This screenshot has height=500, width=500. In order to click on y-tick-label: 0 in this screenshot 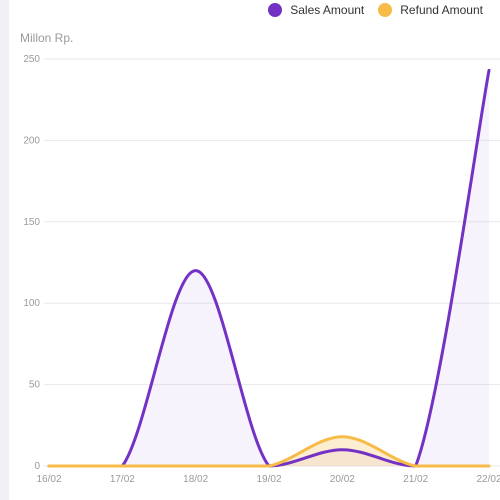, I will do `click(37, 466)`.